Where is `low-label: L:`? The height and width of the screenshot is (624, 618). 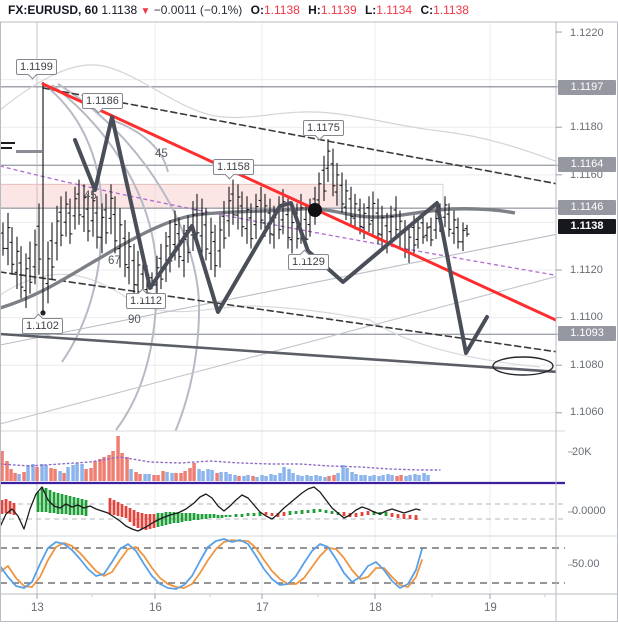 low-label: L: is located at coordinates (370, 10).